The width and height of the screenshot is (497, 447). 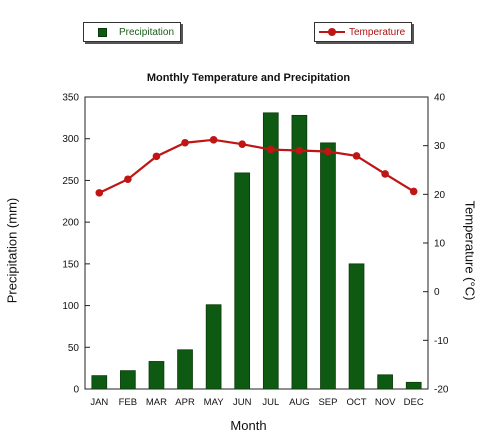 I want to click on y-axis-left-label: Precipitation (mm), so click(x=12, y=250).